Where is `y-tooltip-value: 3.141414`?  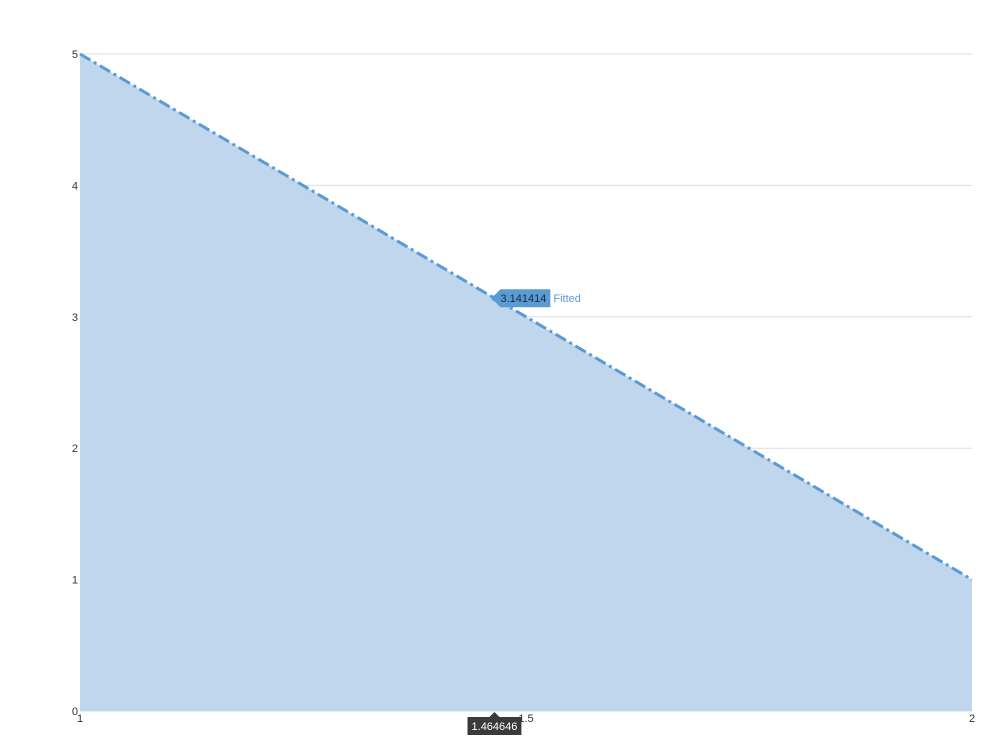
y-tooltip-value: 3.141414 is located at coordinates (523, 299).